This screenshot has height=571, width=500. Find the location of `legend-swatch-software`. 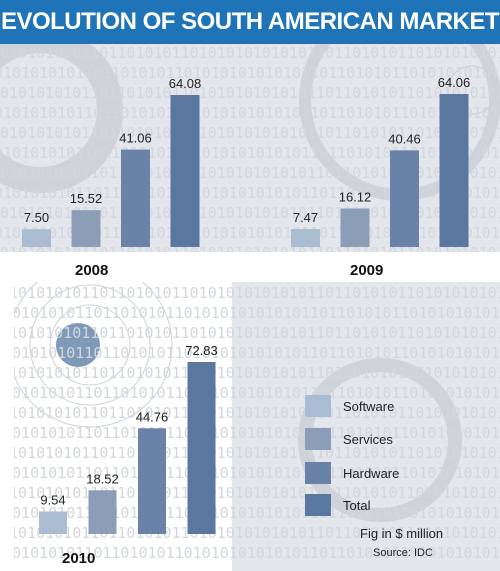

legend-swatch-software is located at coordinates (318, 406).